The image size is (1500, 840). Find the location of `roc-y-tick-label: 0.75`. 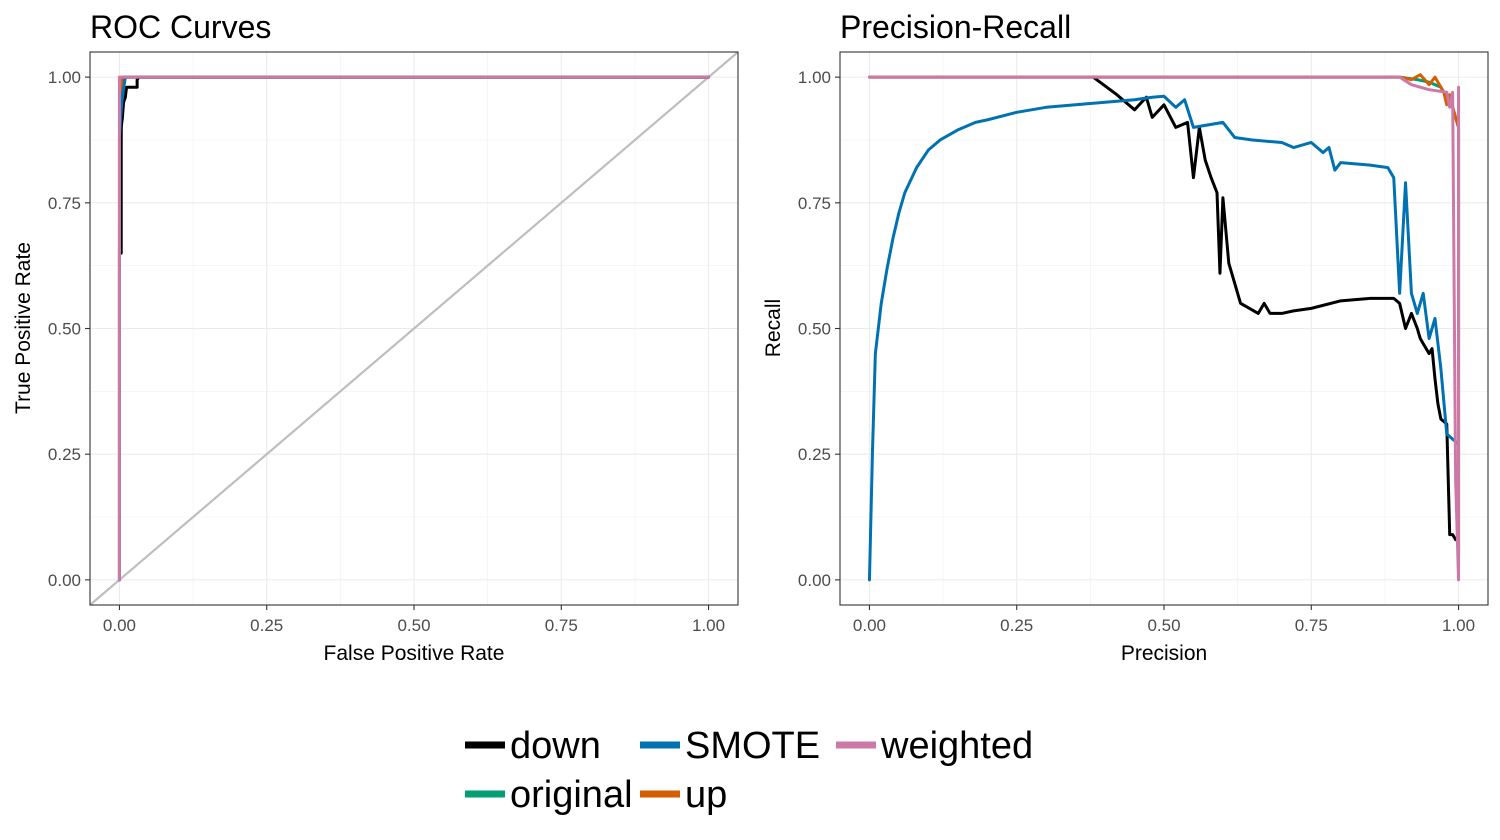

roc-y-tick-label: 0.75 is located at coordinates (64, 203).